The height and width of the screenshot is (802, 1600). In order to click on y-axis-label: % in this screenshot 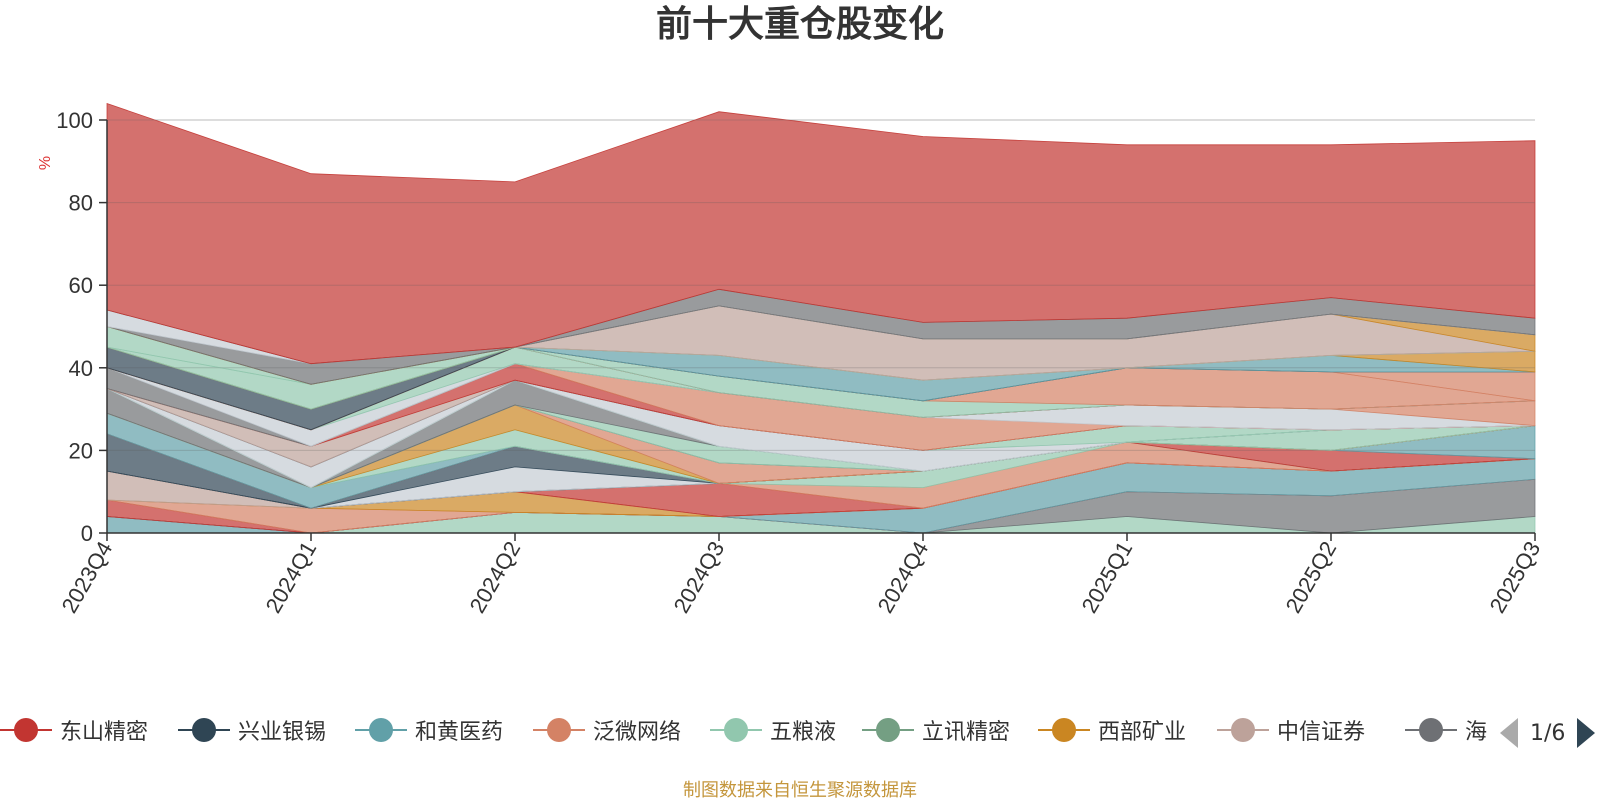, I will do `click(45, 163)`.